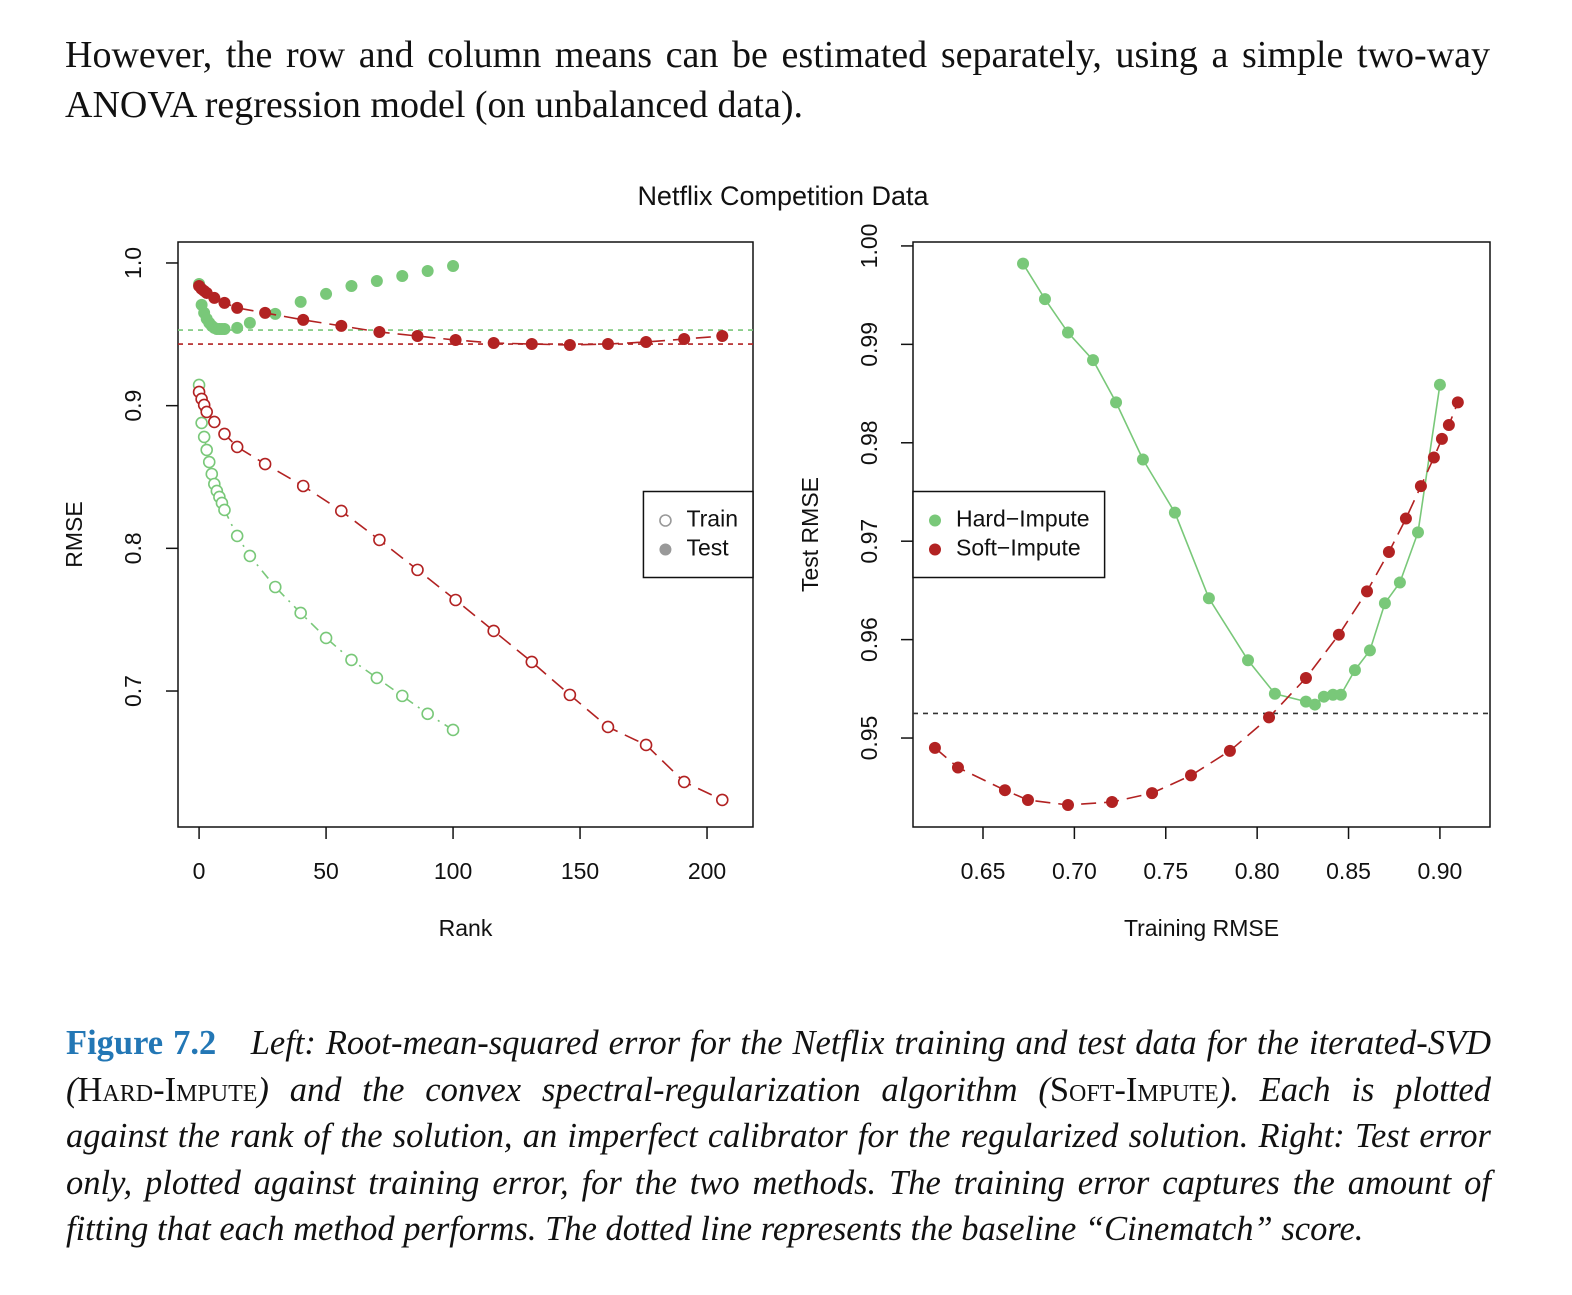  What do you see at coordinates (783, 196) in the screenshot?
I see `figure-title: Netflix Competition Data` at bounding box center [783, 196].